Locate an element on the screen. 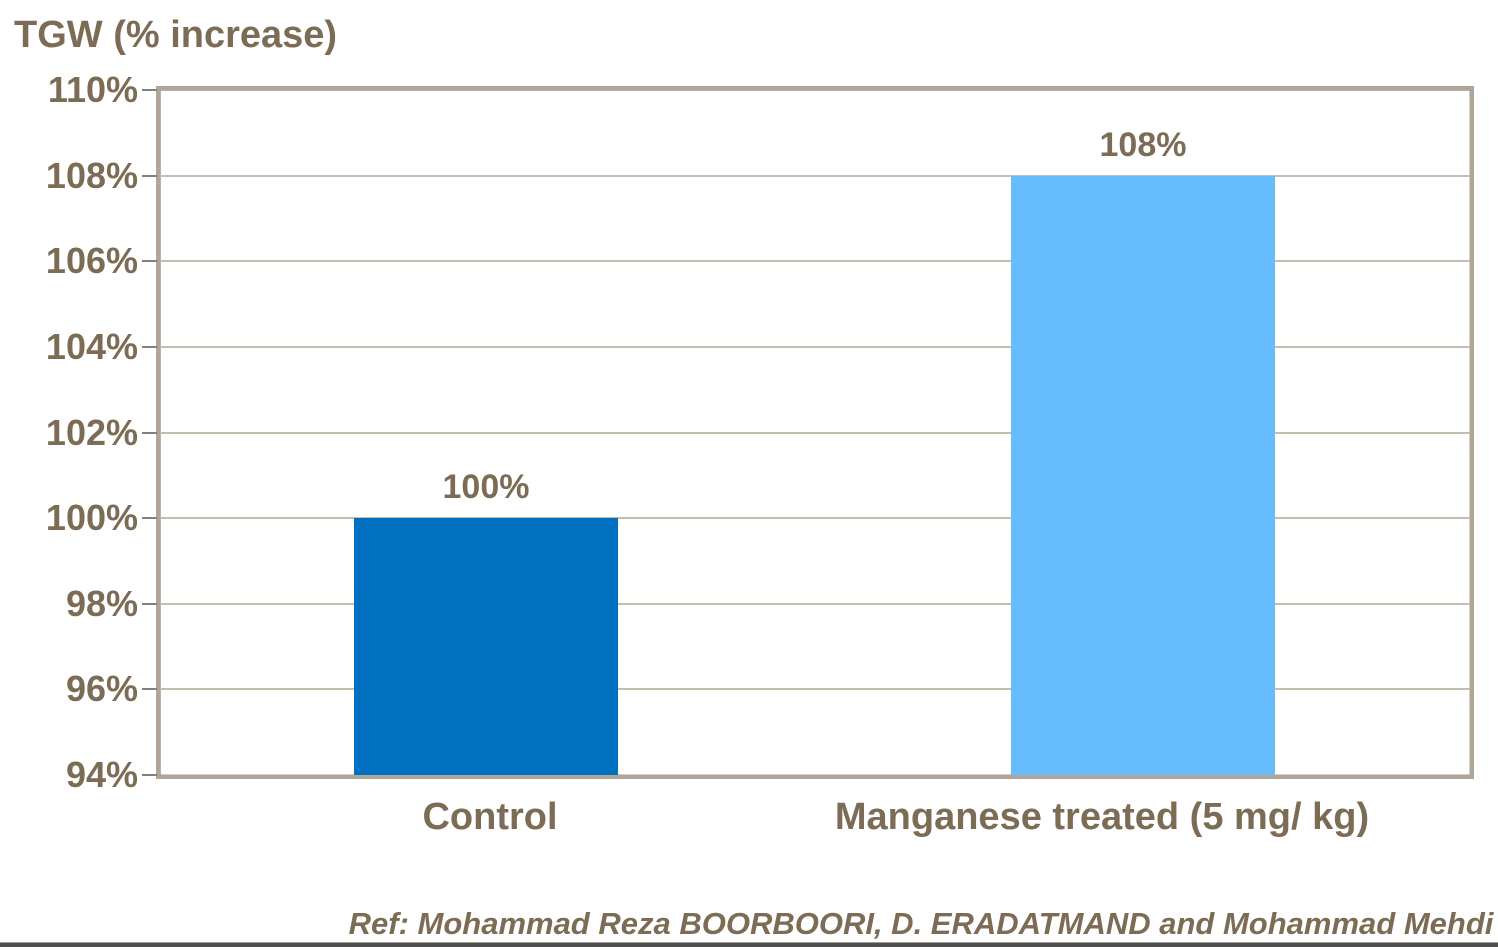 This screenshot has height=950, width=1498. bar-value-label: 108% is located at coordinates (1143, 144).